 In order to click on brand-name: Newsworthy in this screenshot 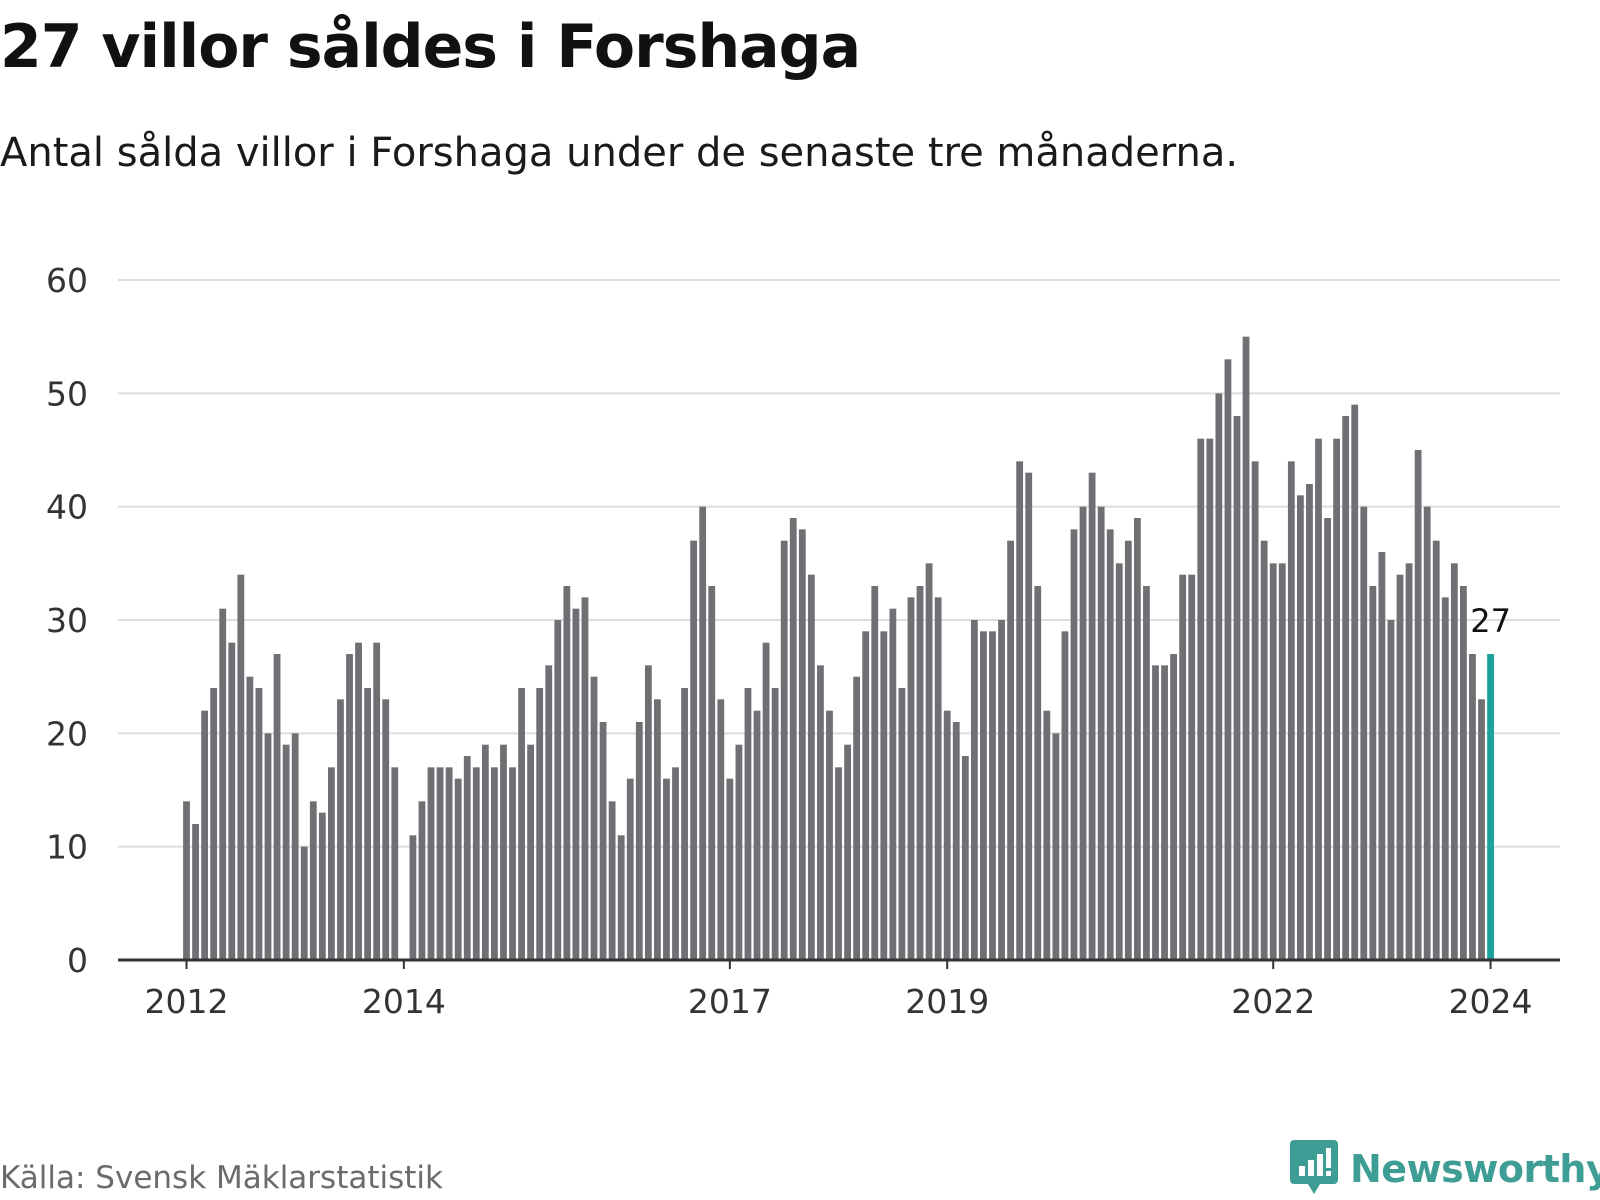, I will do `click(1475, 1169)`.